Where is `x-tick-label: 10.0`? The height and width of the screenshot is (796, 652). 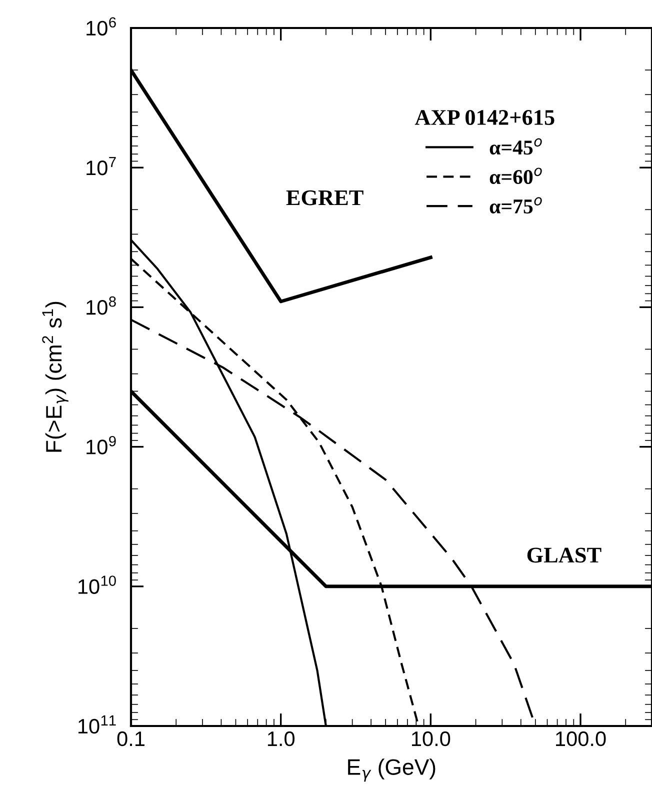
x-tick-label: 10.0 is located at coordinates (431, 738).